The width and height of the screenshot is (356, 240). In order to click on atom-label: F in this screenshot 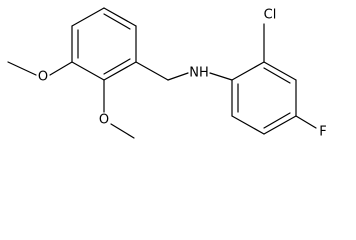, I will do `click(322, 132)`.